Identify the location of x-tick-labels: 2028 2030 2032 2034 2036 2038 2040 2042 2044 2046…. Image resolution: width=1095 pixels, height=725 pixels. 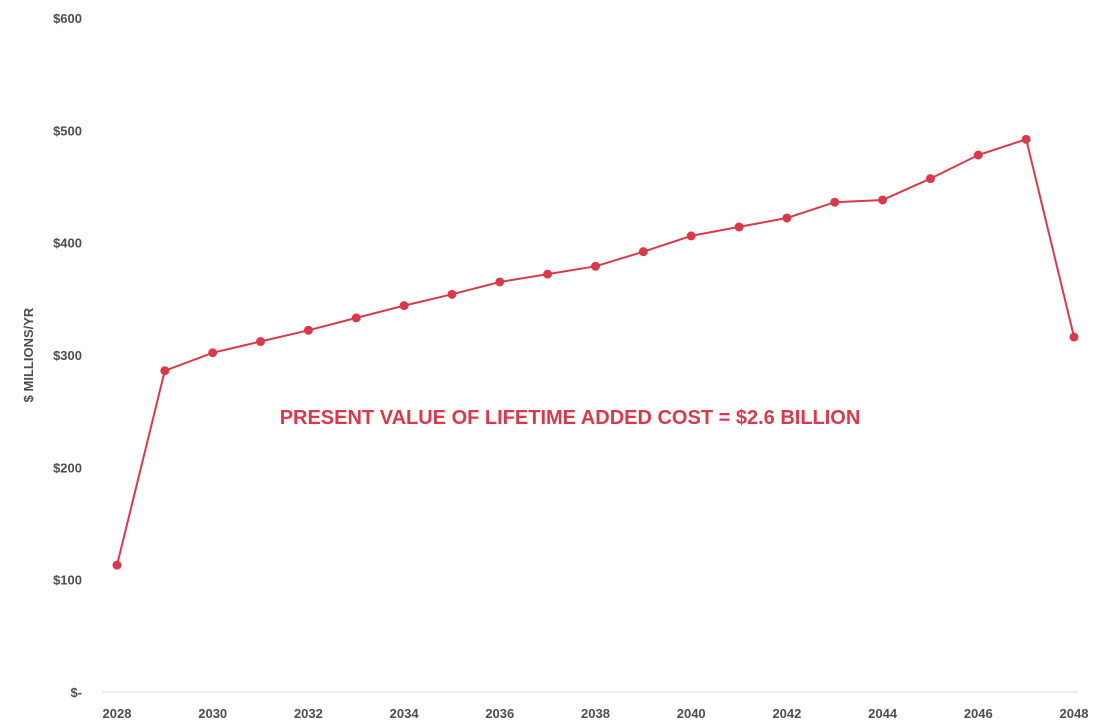
(596, 713).